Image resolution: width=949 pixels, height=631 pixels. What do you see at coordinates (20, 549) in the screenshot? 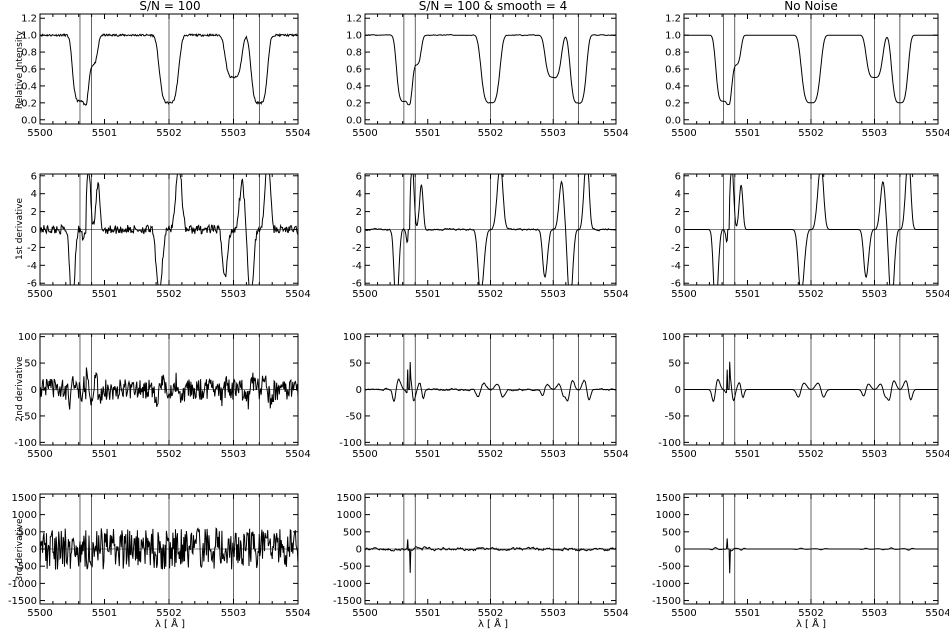
I see `row-ylabel-3: 3rd derivative` at bounding box center [20, 549].